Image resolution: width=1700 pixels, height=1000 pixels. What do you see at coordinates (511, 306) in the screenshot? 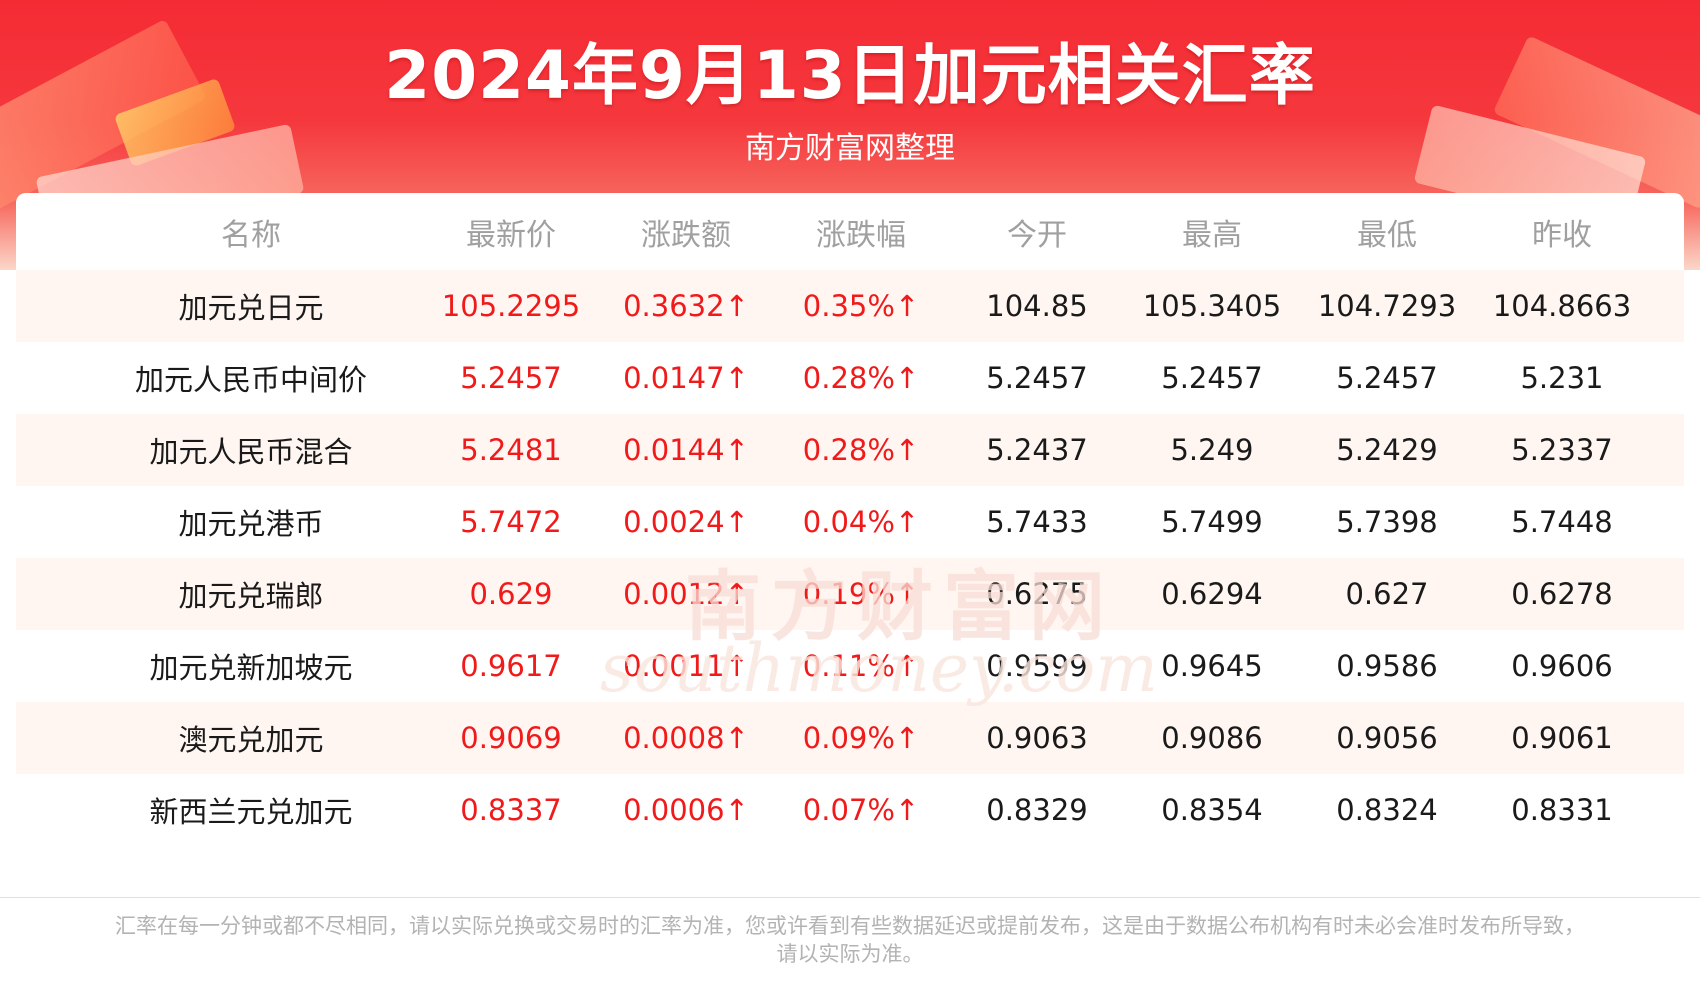
I see `cell-latest: 105.2295` at bounding box center [511, 306].